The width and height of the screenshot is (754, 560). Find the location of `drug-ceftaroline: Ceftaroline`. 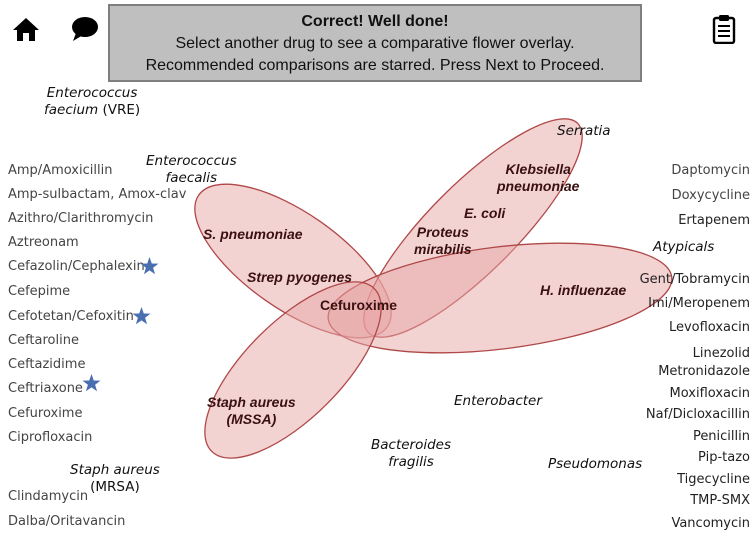

drug-ceftaroline: Ceftaroline is located at coordinates (43, 340).